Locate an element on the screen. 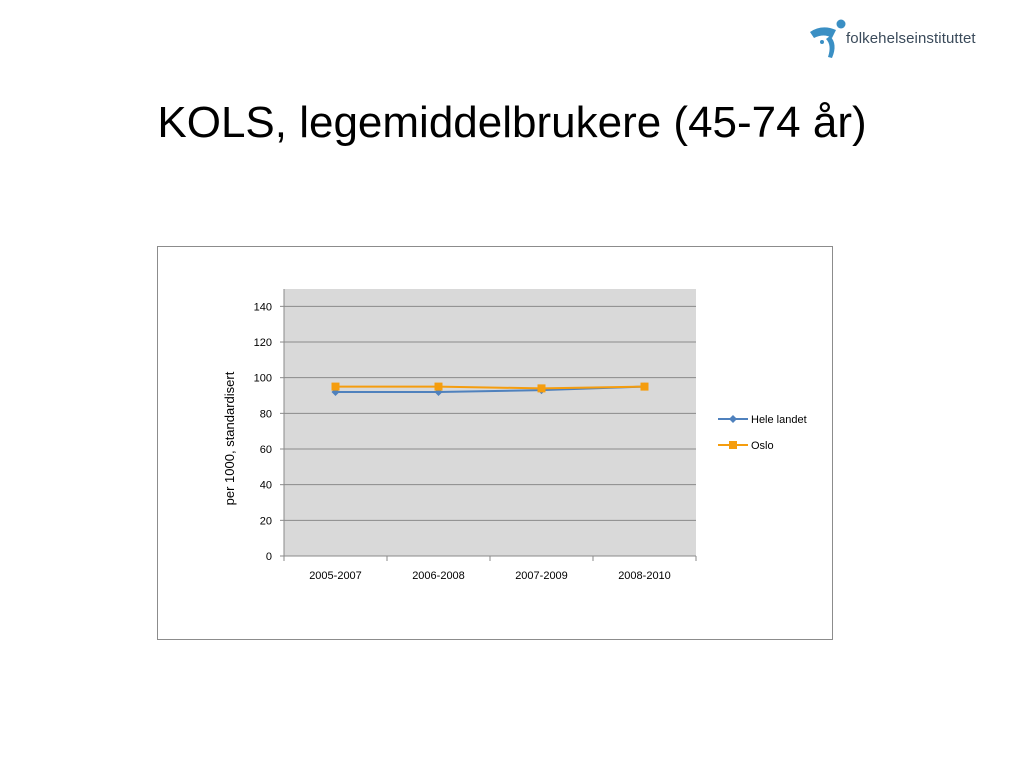 The image size is (1024, 768). y-axis-label: per 1000, standardisert is located at coordinates (229, 438).